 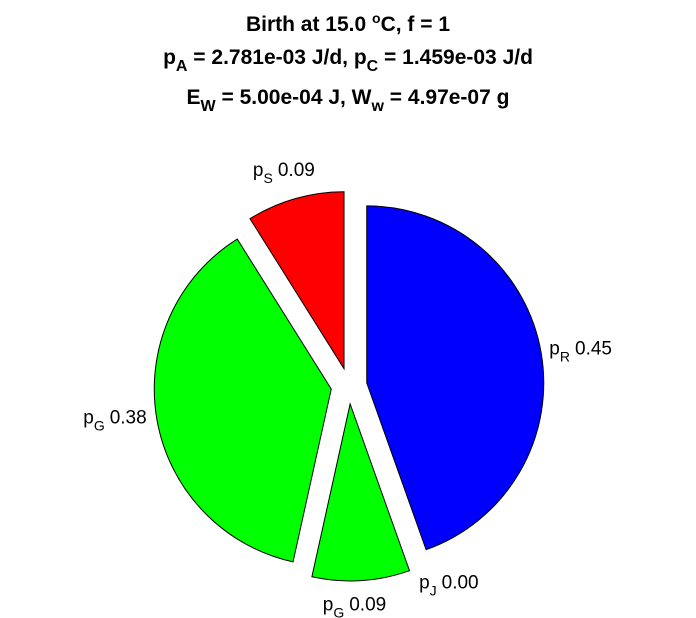 I want to click on slice-label-pS-4: pS 0.09, so click(x=284, y=173).